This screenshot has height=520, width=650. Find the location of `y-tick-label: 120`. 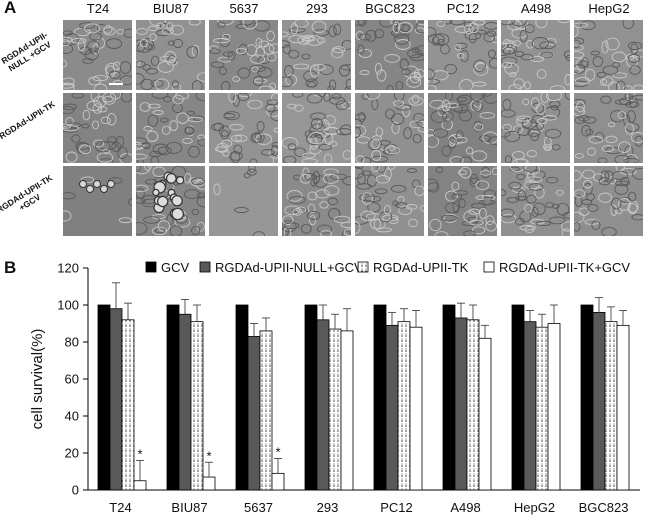

y-tick-label: 120 is located at coordinates (68, 268).